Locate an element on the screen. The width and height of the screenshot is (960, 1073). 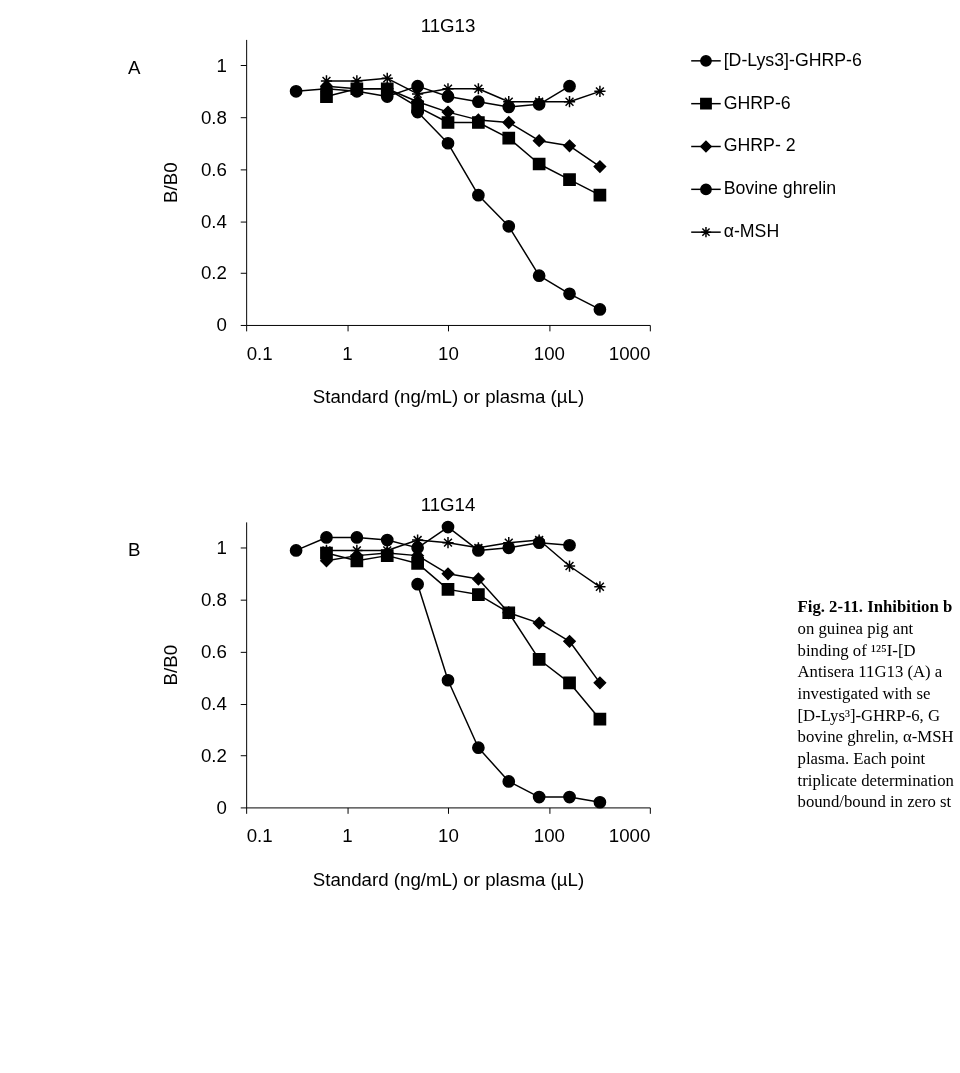
legend-label: α-MSH is located at coordinates (751, 231).